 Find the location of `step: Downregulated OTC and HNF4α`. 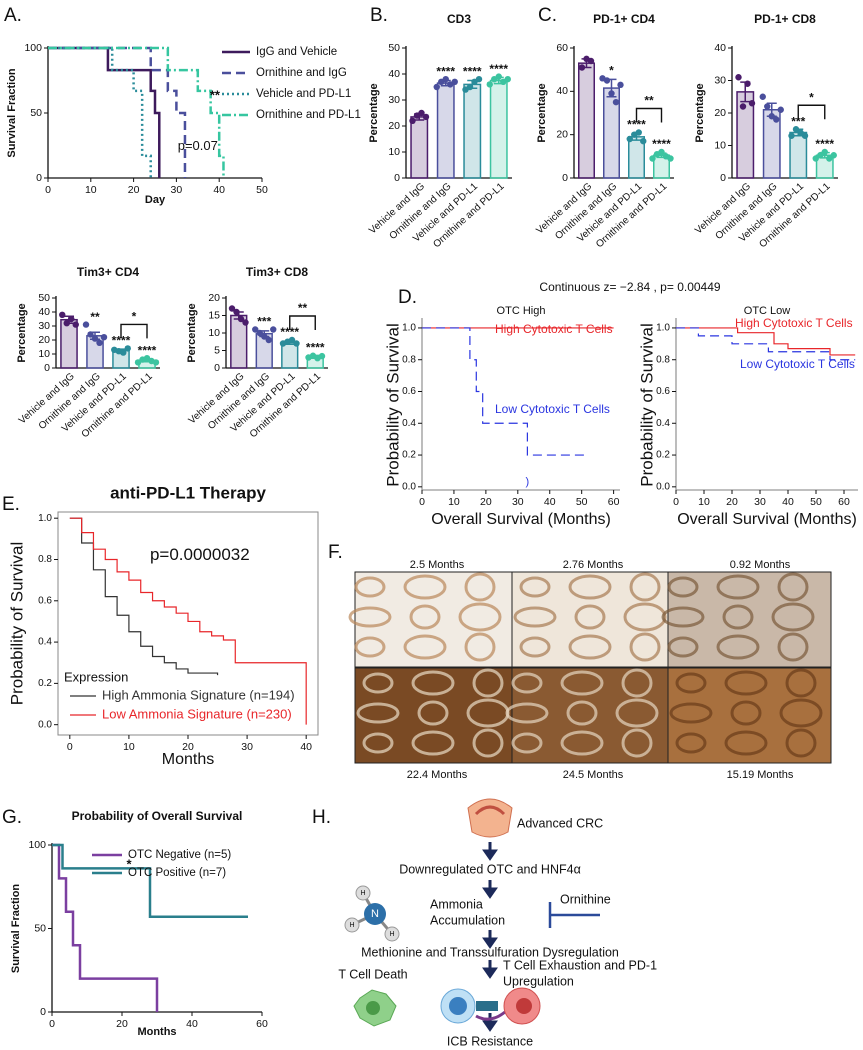

step: Downregulated OTC and HNF4α is located at coordinates (490, 869).